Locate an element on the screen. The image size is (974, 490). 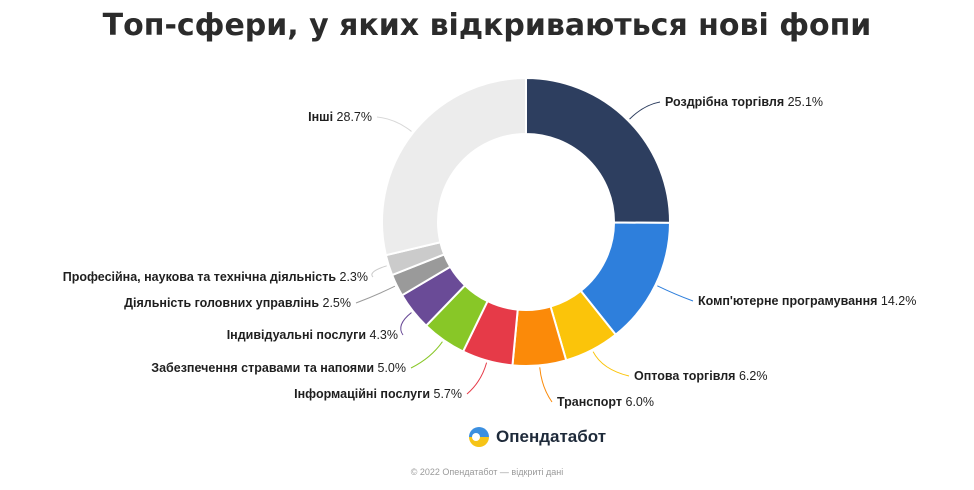
slice-label-3: Транспорт 6.0% is located at coordinates (605, 402).